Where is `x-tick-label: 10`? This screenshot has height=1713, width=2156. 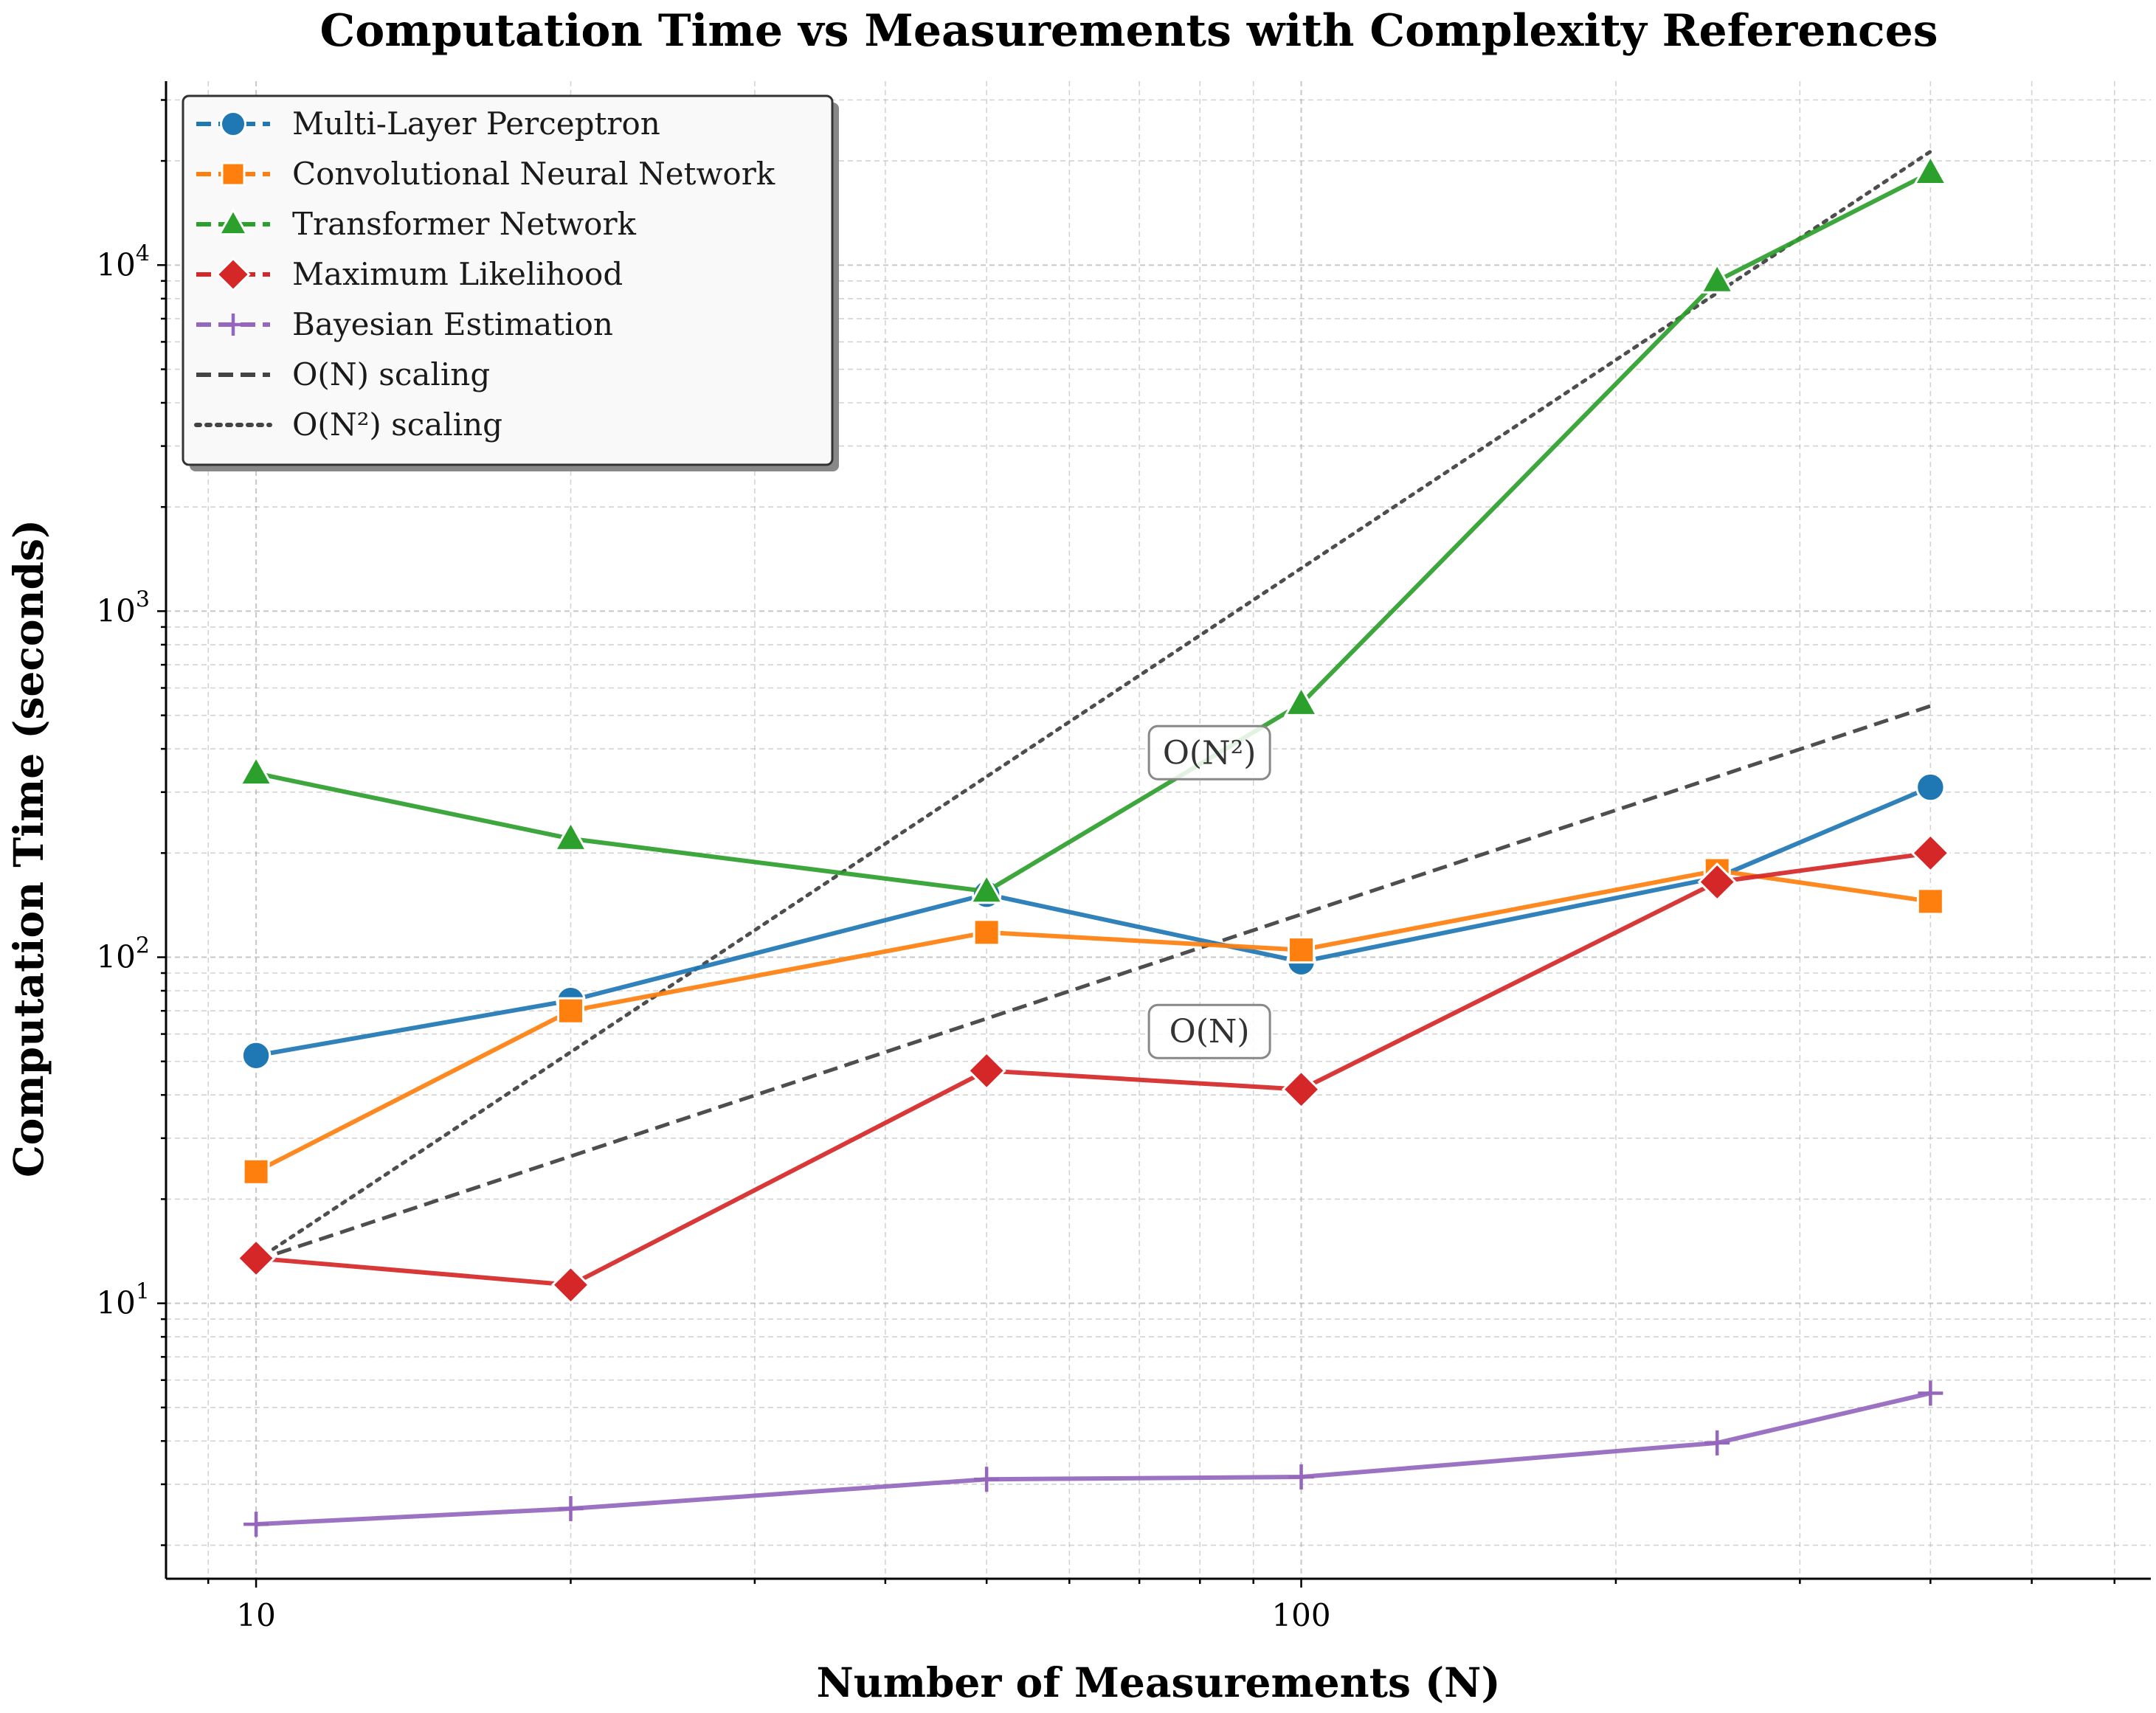
x-tick-label: 10 is located at coordinates (255, 1615).